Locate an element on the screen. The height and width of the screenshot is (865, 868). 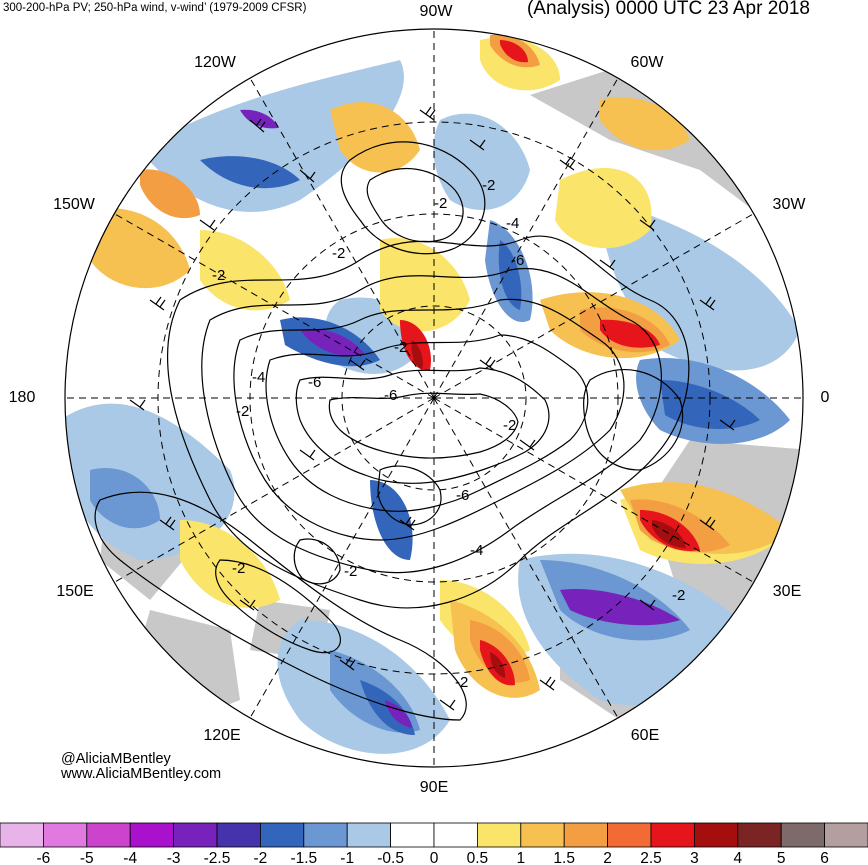
lon-label-150w: 150W is located at coordinates (74, 204).